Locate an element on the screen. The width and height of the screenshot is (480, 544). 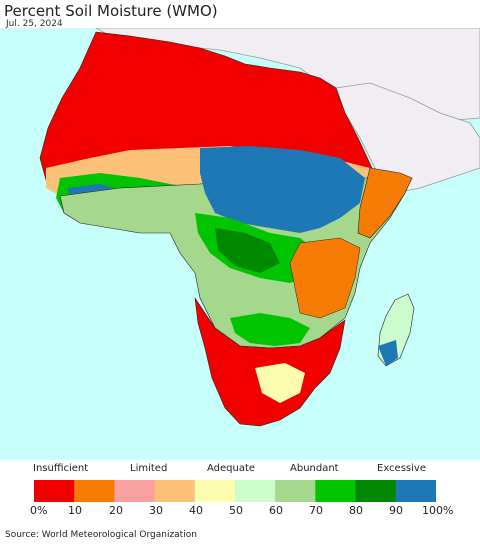
legend-tick-90: 90 is located at coordinates (396, 510).